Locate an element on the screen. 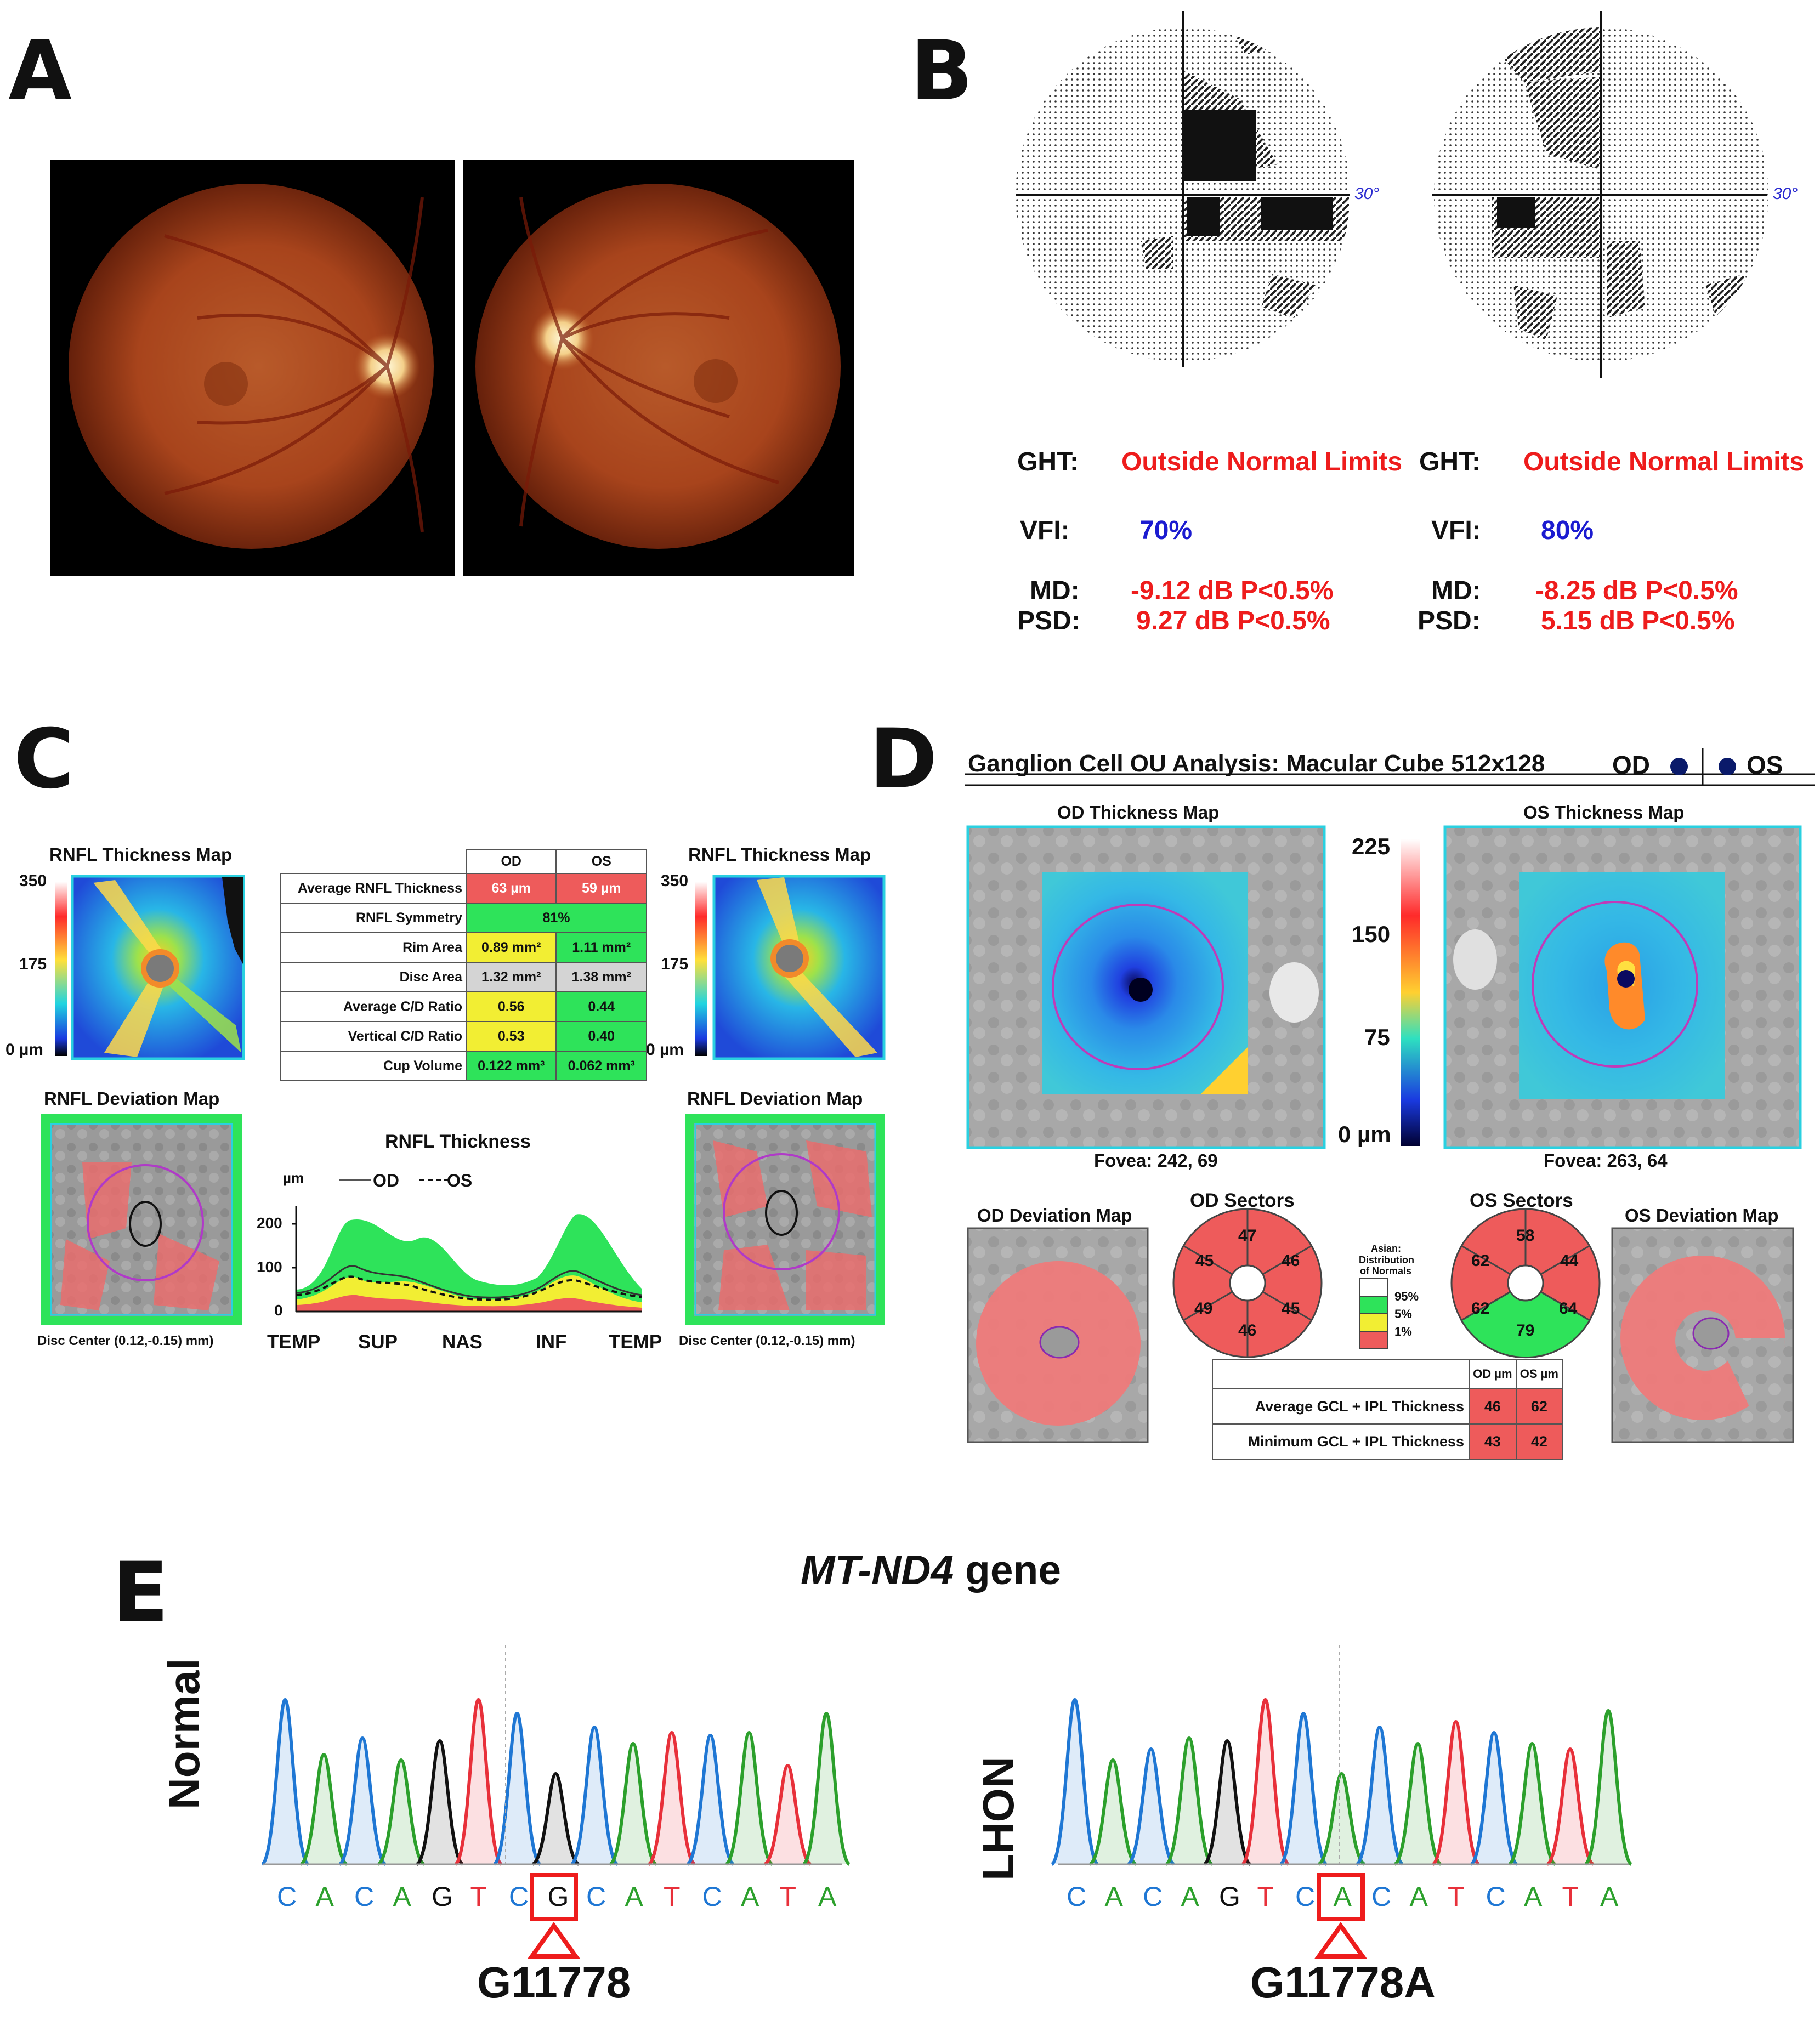 This screenshot has width=1820, height=2026. panel-letter-a: A is located at coordinates (40, 71).